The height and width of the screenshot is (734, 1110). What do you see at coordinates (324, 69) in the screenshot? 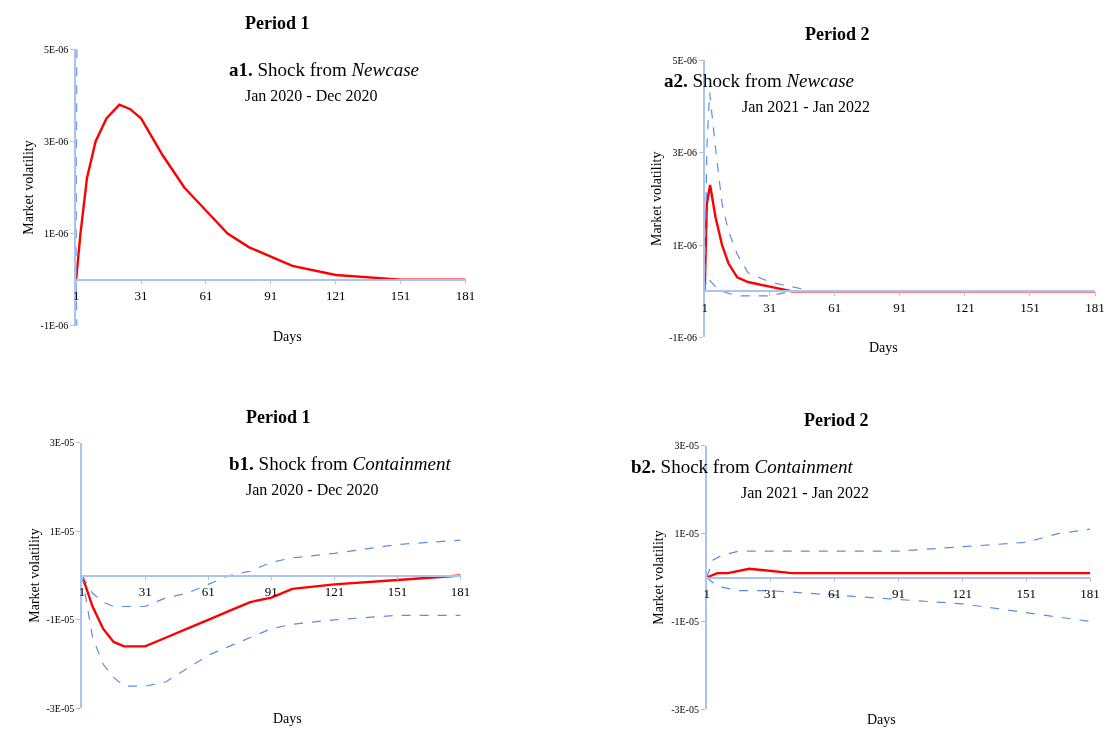
I see `text: a1. Shock from Newcase` at bounding box center [324, 69].